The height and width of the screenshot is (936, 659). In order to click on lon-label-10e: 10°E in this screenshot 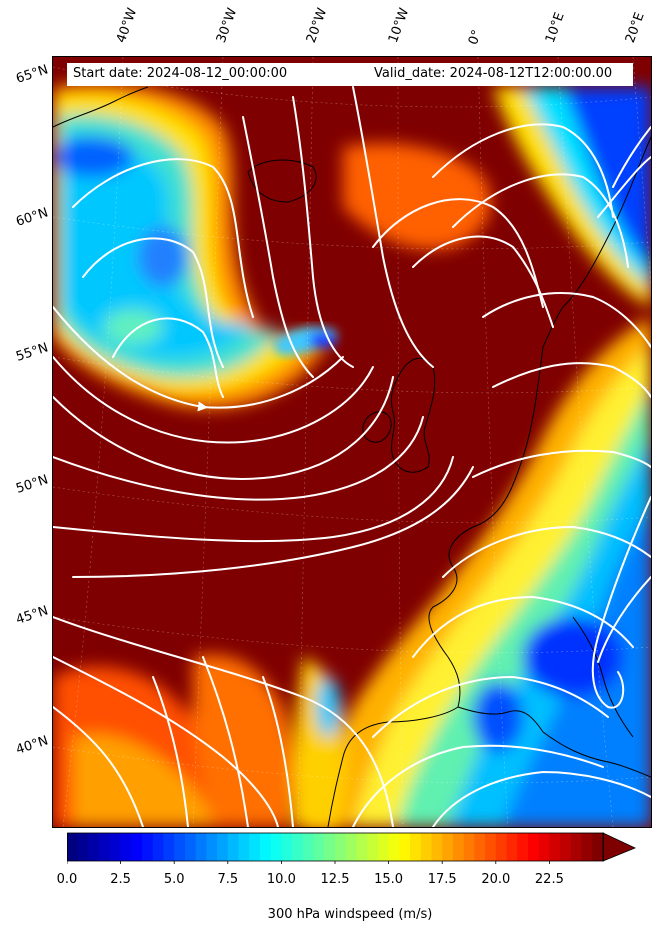, I will do `click(555, 28)`.